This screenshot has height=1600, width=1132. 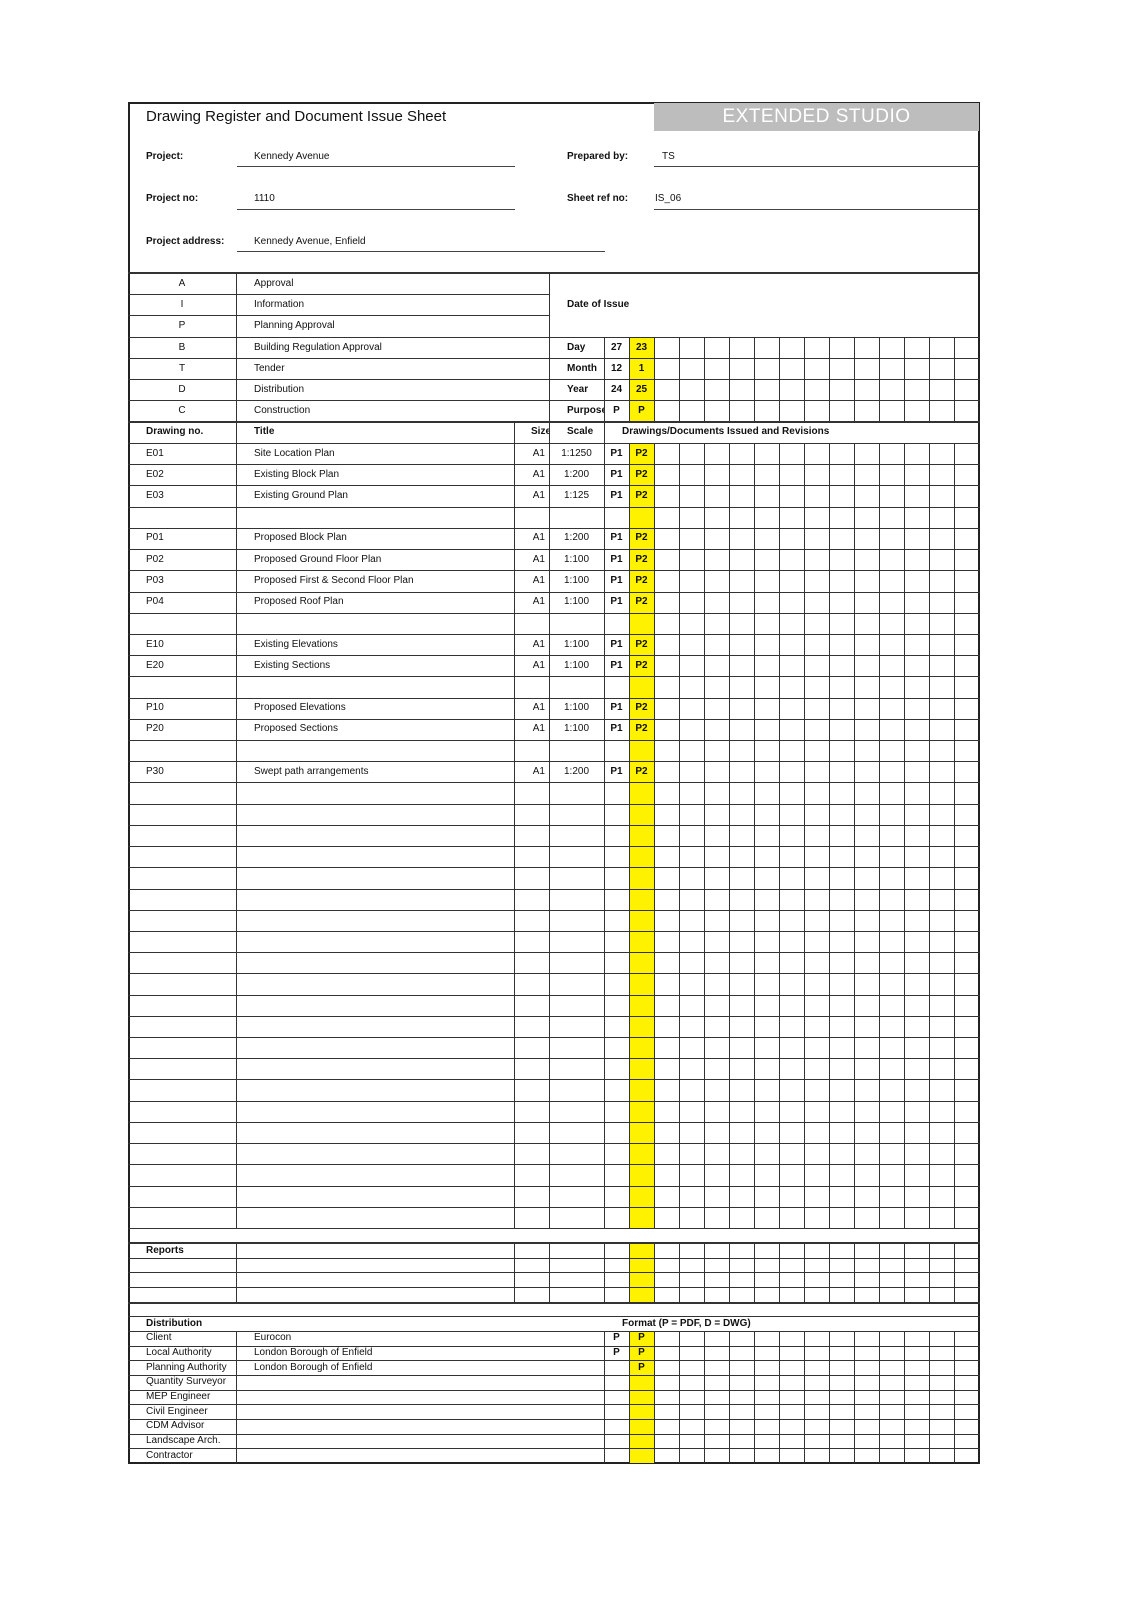 What do you see at coordinates (279, 304) in the screenshot?
I see `purpose-label: Information` at bounding box center [279, 304].